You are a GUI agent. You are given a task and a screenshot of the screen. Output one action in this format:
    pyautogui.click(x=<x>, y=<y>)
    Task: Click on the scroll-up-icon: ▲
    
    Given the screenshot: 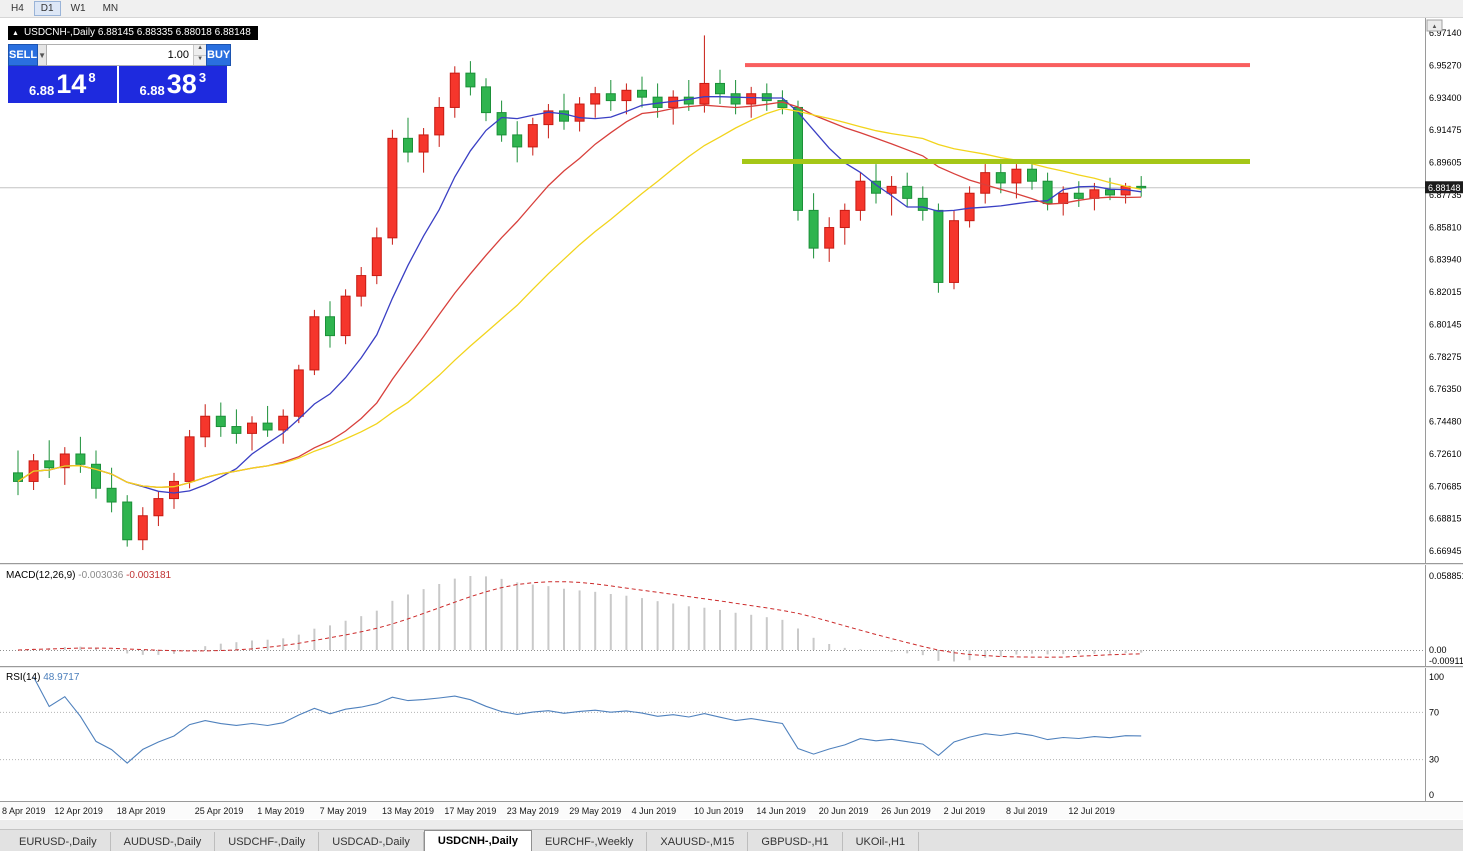 What is the action you would take?
    pyautogui.click(x=1435, y=27)
    